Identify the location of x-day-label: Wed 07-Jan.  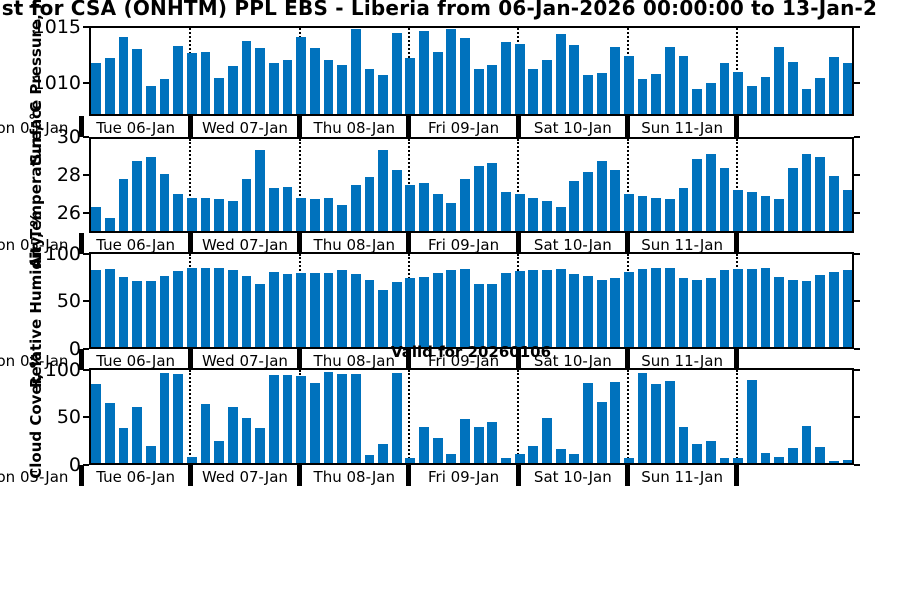
(244, 477).